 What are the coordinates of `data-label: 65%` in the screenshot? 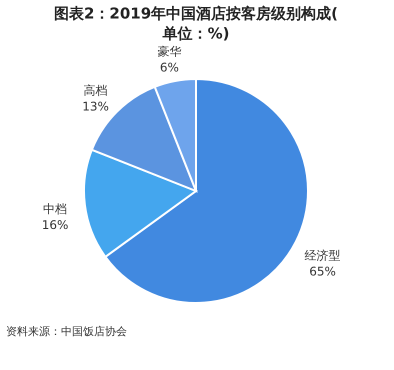 It's located at (322, 271).